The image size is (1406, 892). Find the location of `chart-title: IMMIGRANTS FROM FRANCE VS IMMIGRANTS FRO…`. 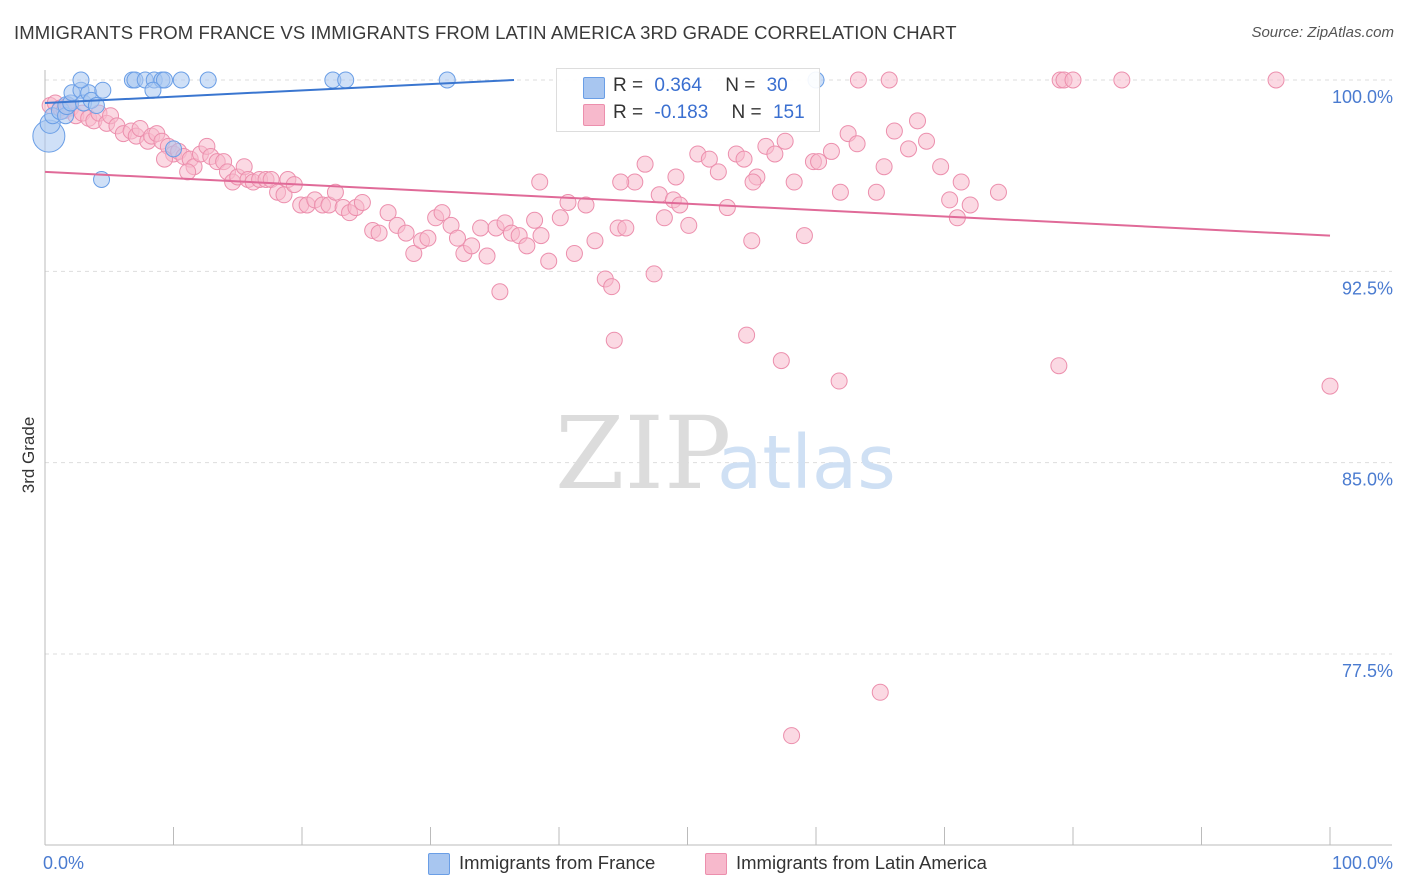

chart-title: IMMIGRANTS FROM FRANCE VS IMMIGRANTS FRO… is located at coordinates (485, 32).